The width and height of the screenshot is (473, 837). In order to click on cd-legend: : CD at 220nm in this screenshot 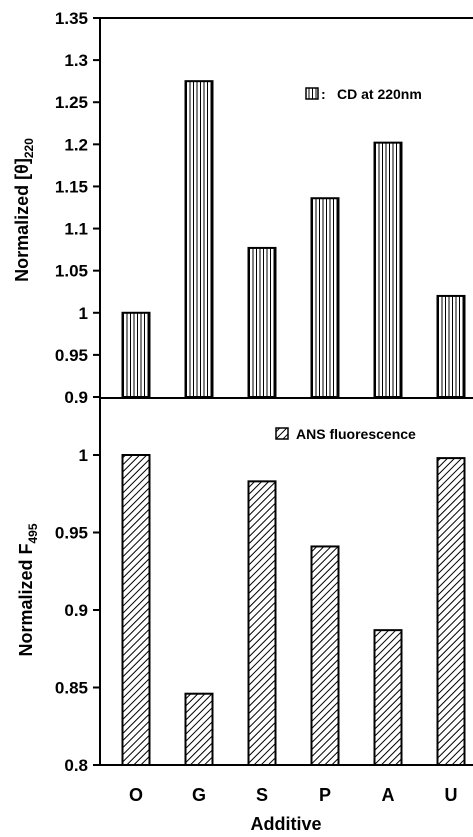, I will do `click(363, 94)`.